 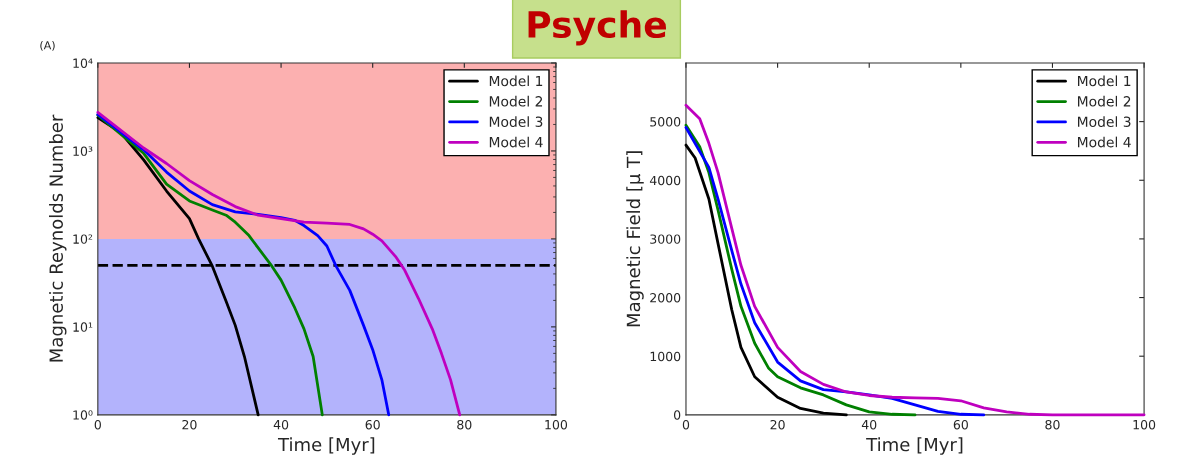 I want to click on y-axis-title: Magnetic Reynolds Number, so click(x=58, y=238).